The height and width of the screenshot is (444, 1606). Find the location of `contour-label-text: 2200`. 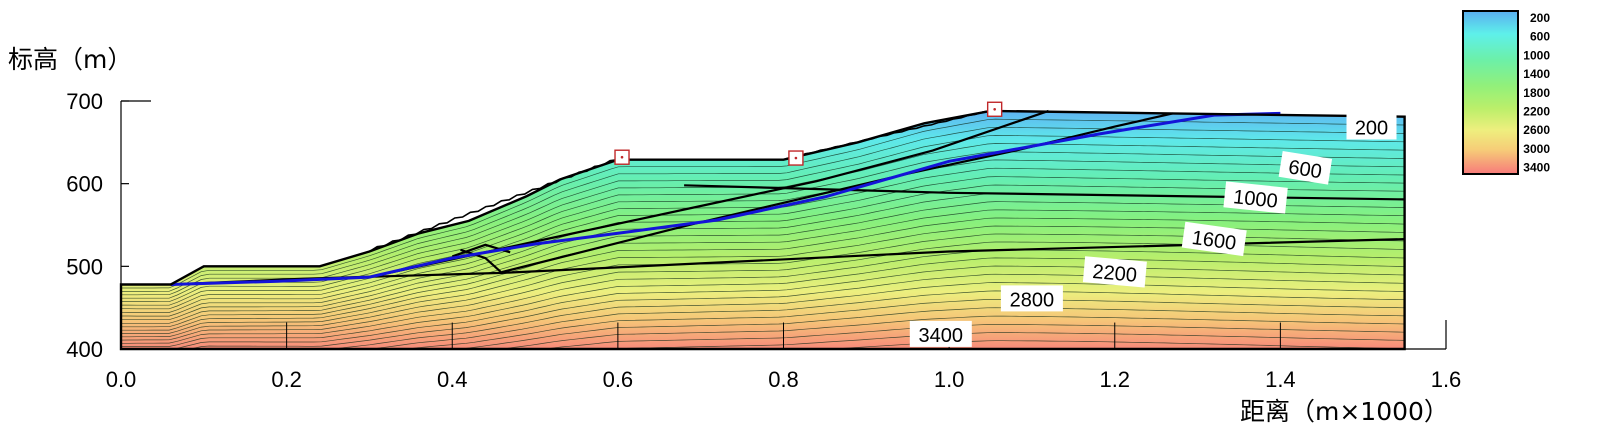

contour-label-text: 2200 is located at coordinates (1115, 274).